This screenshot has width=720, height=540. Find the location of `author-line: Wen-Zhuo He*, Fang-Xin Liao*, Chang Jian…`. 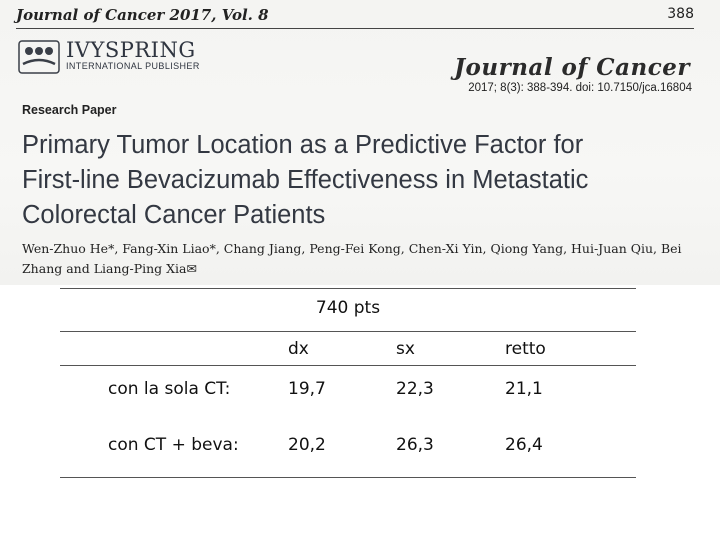

author-line: Wen-Zhuo He*, Fang-Xin Liao*, Chang Jian… is located at coordinates (352, 248).